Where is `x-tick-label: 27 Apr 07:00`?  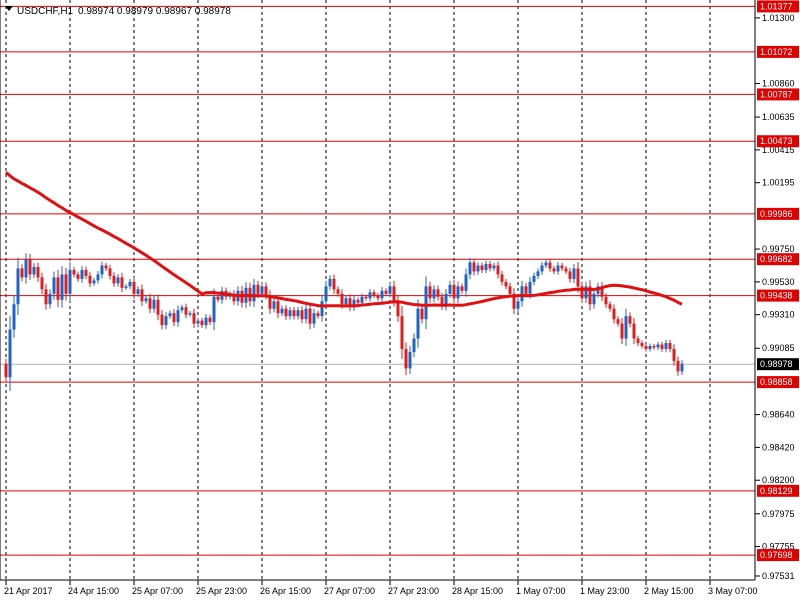 x-tick-label: 27 Apr 07:00 is located at coordinates (349, 591).